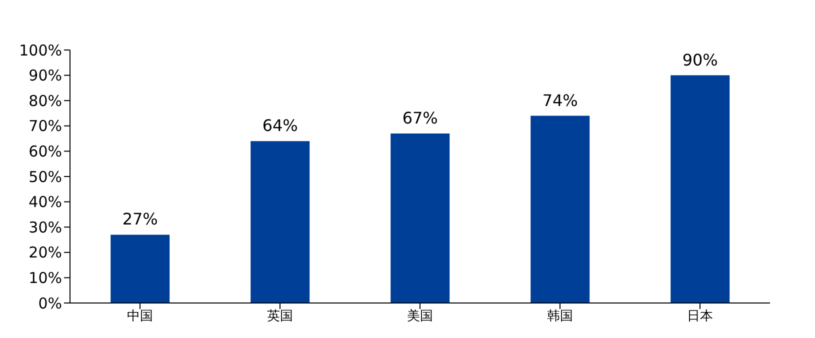  What do you see at coordinates (45, 75) in the screenshot?
I see `y-tick-label: 90%` at bounding box center [45, 75].